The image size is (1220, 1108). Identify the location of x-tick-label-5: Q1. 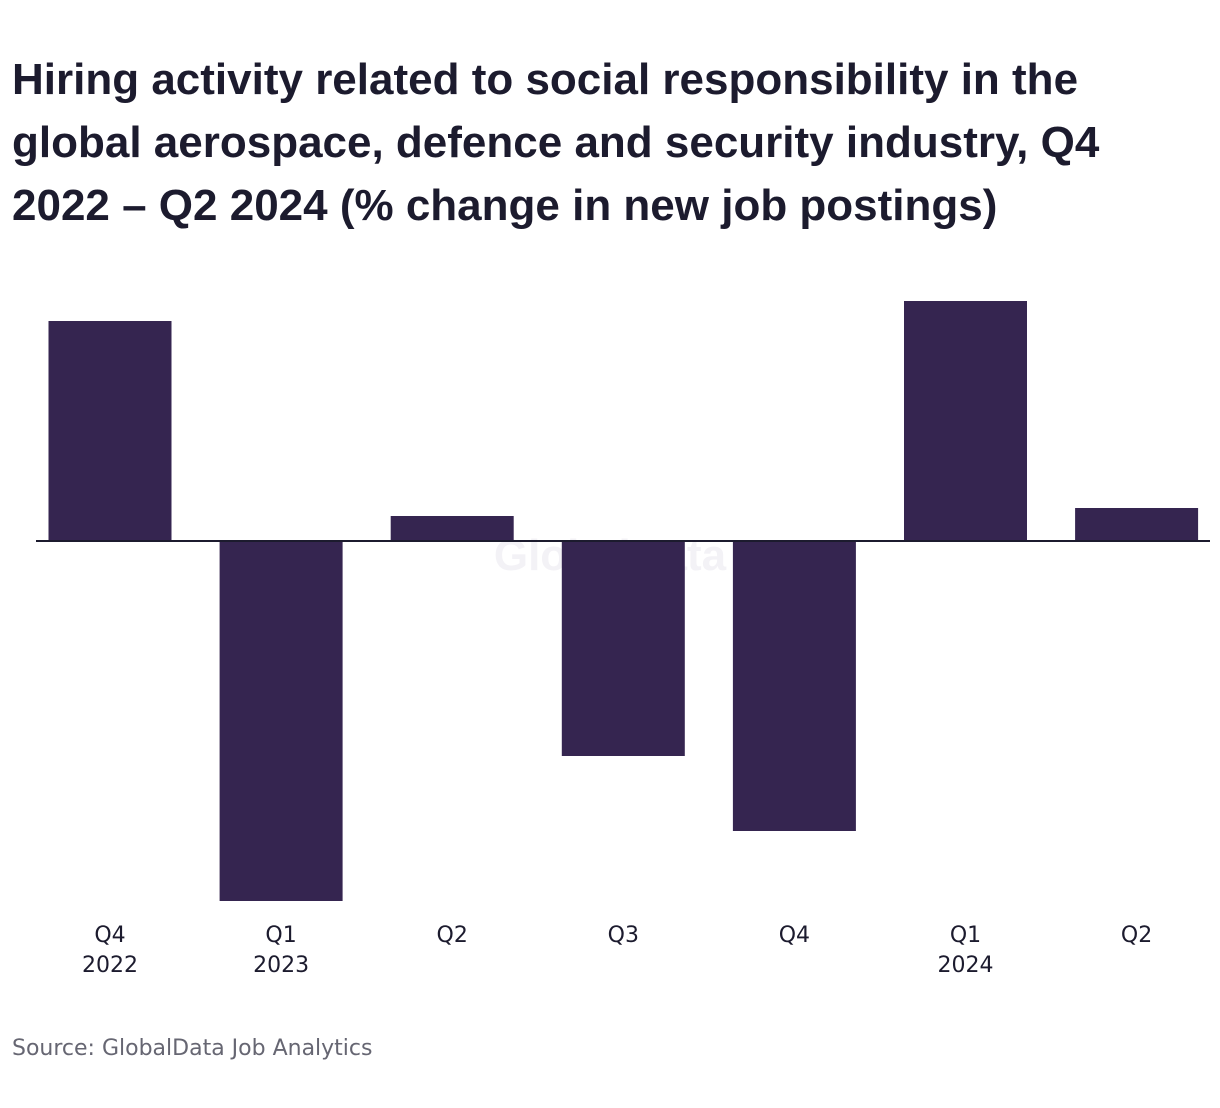
(965, 935).